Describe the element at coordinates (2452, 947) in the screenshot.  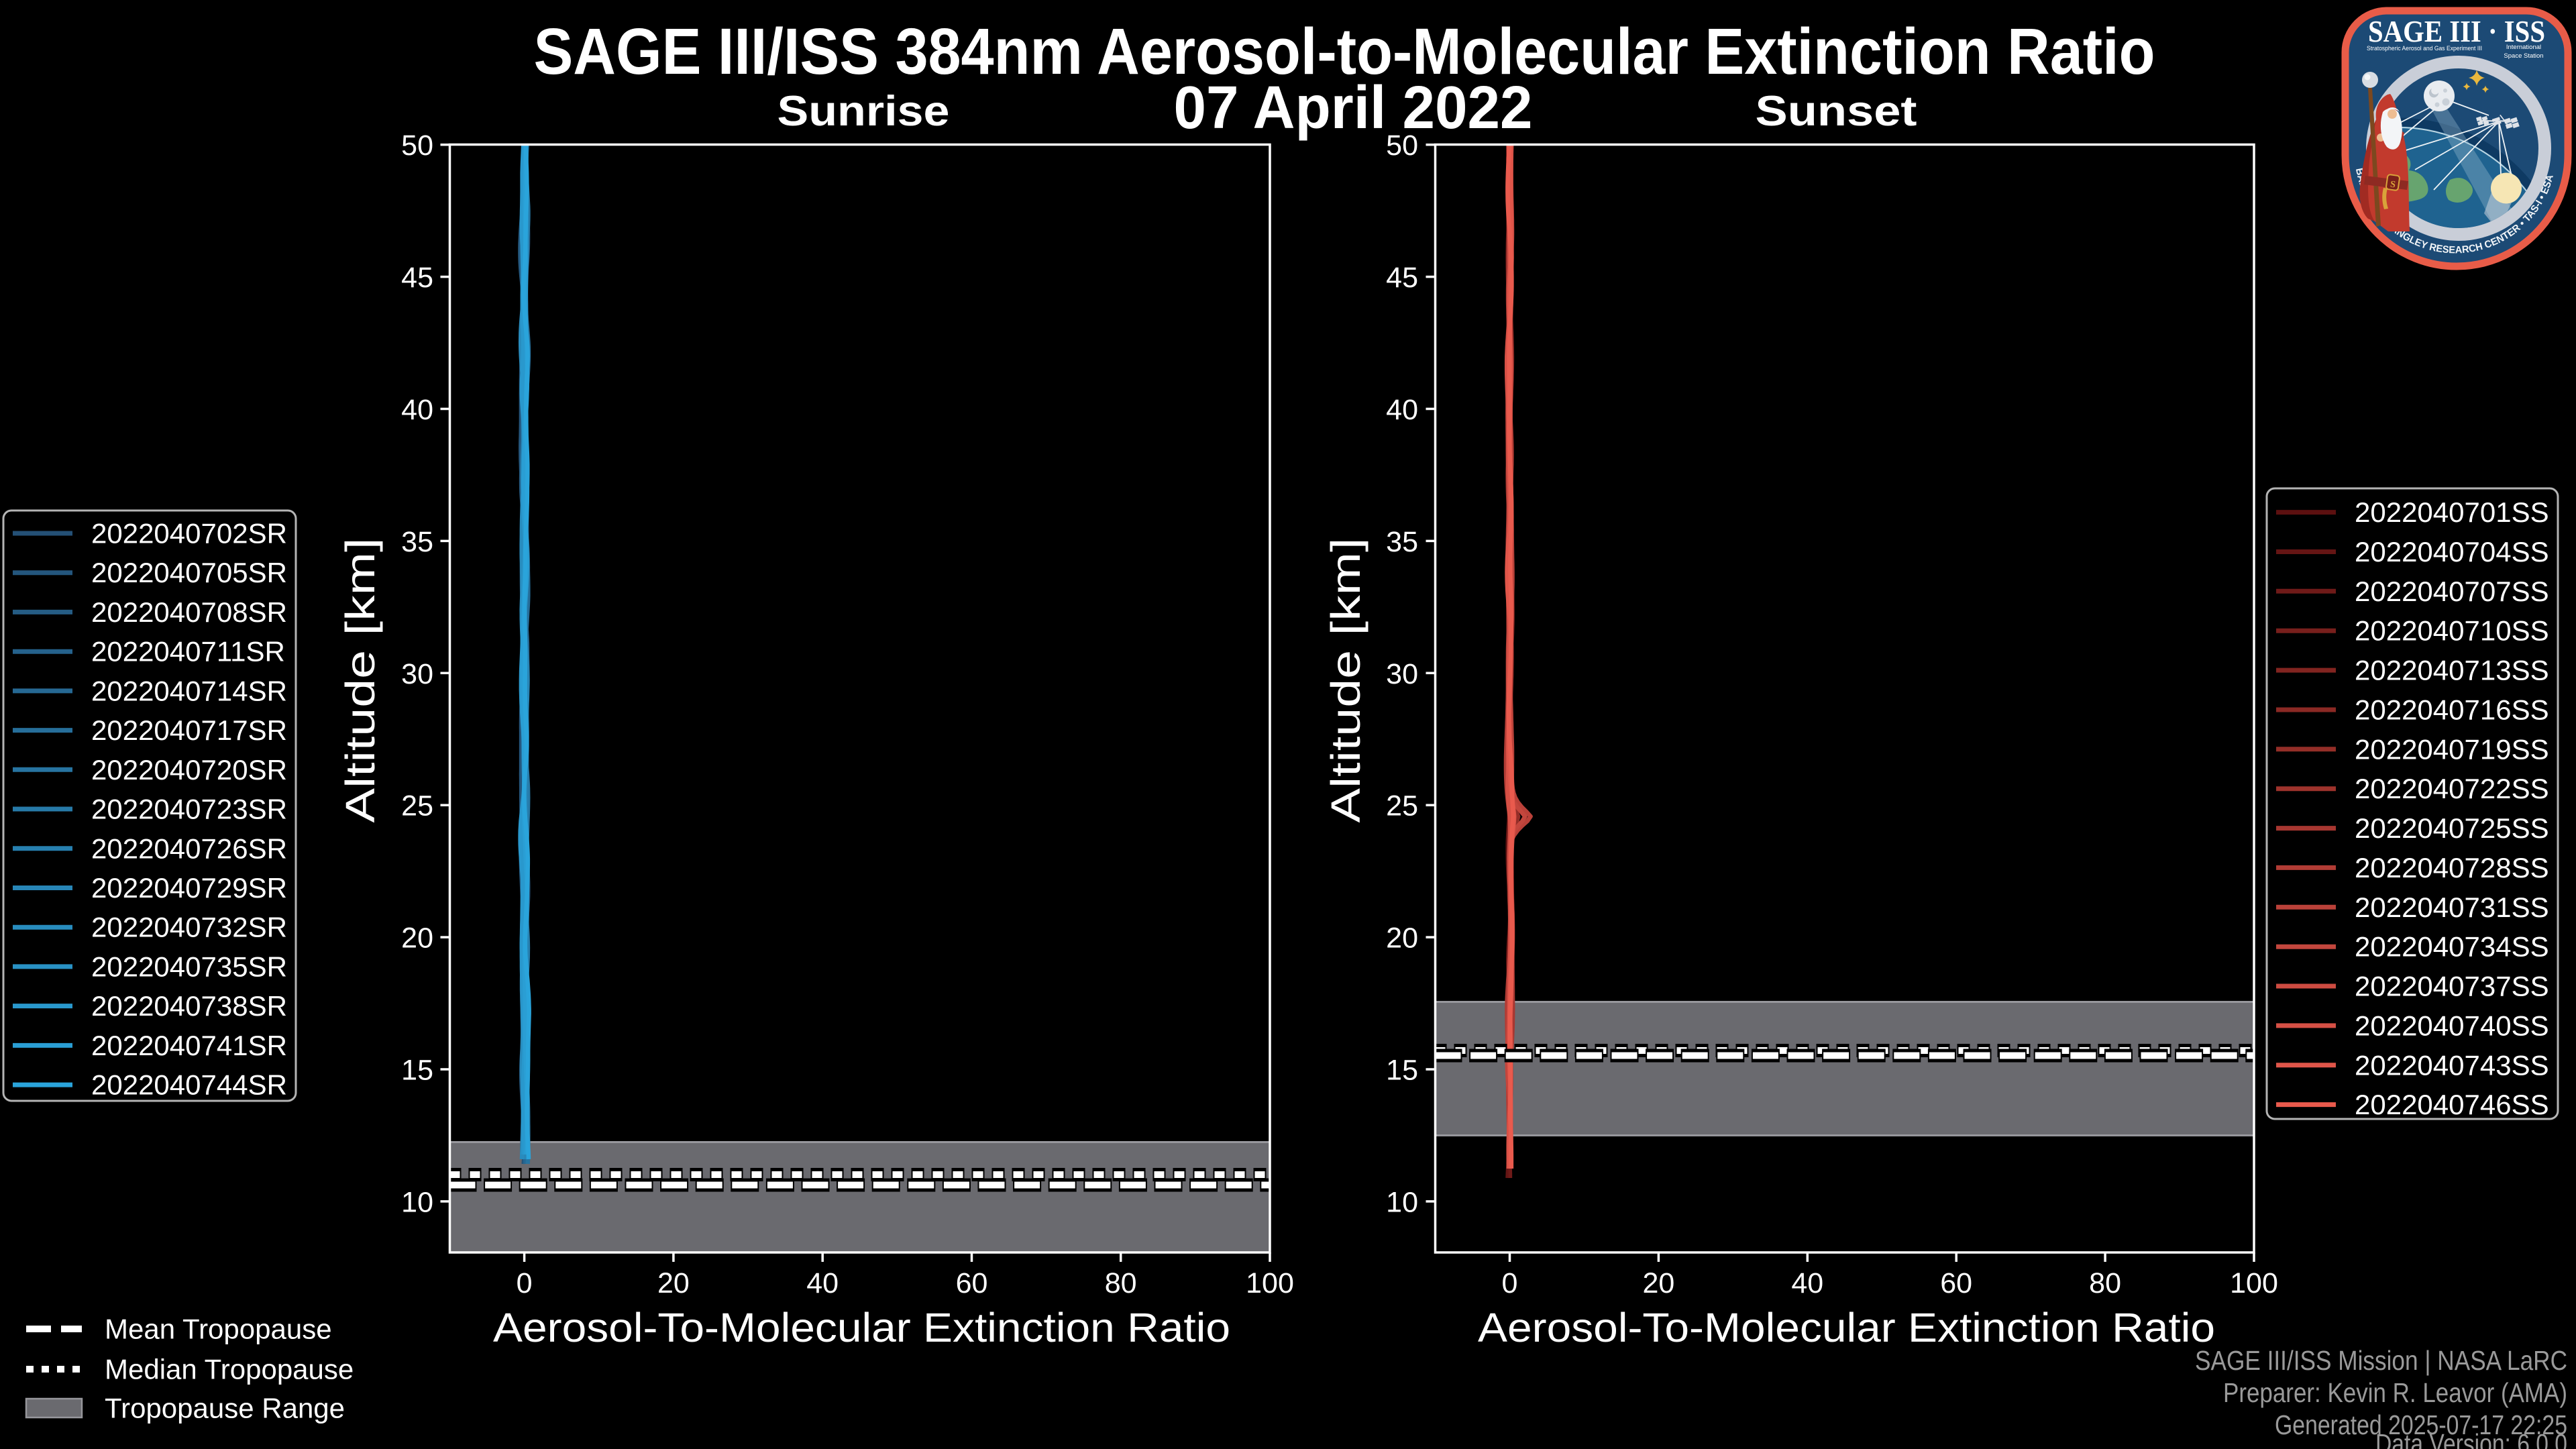
I see `svg-text: 2022040734SS` at that location.